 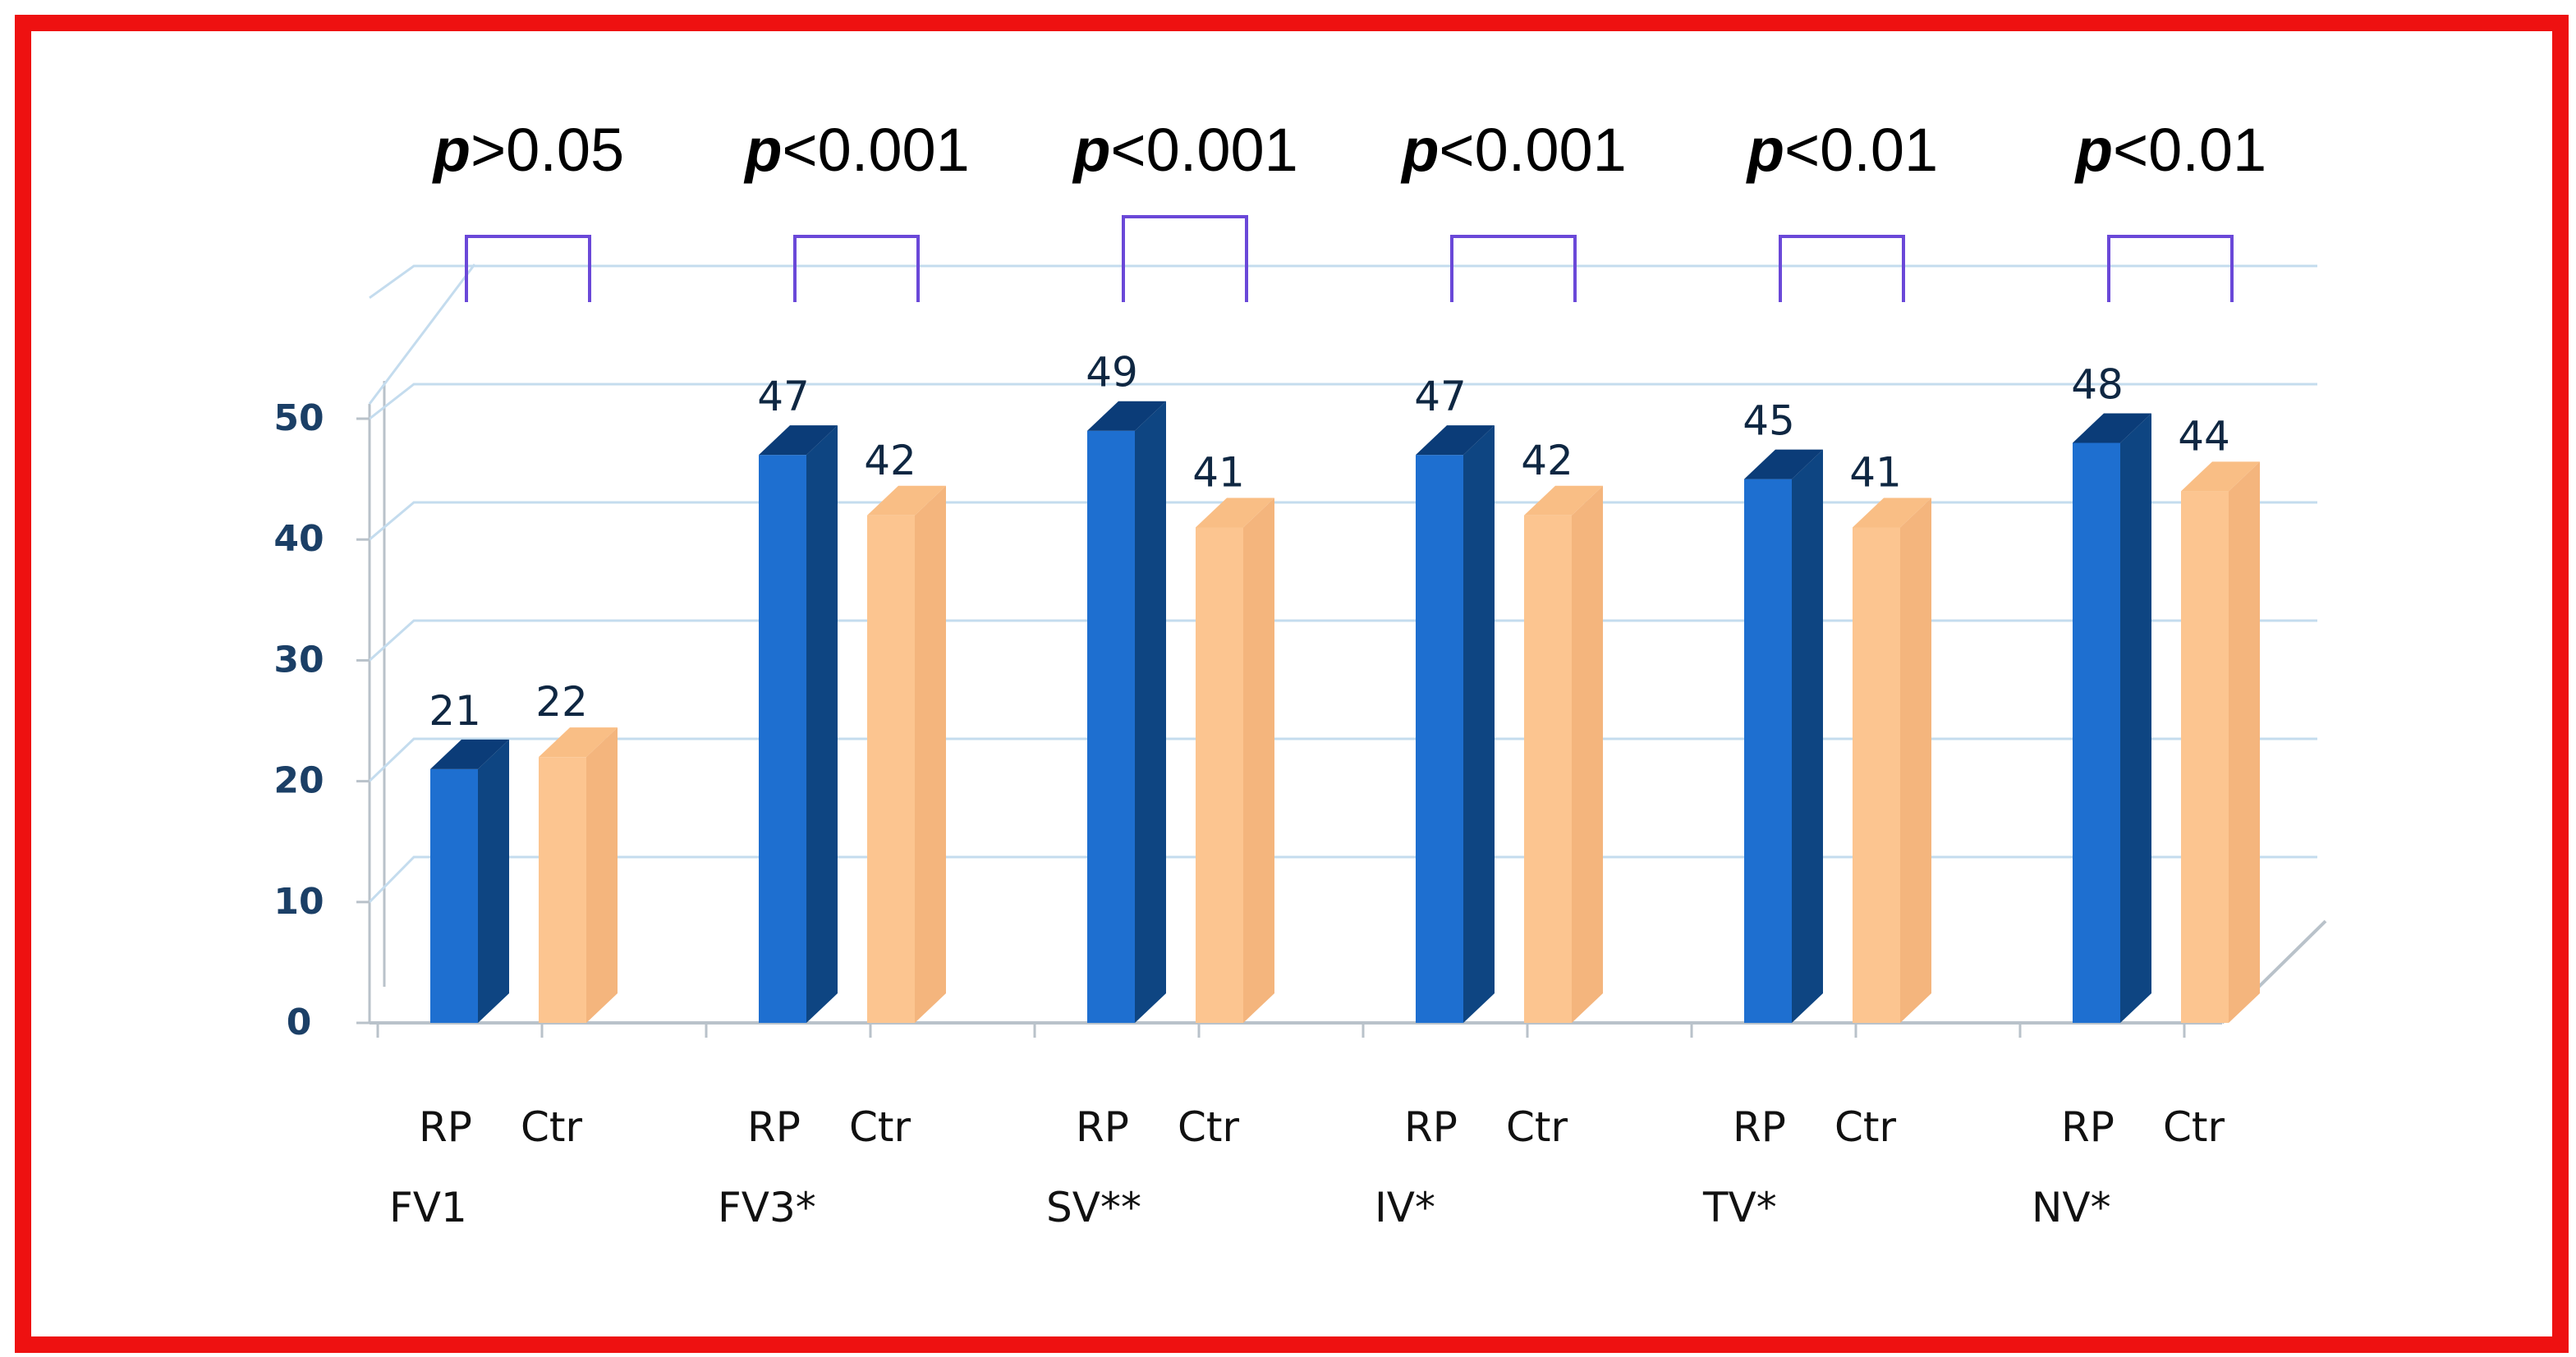 What do you see at coordinates (1112, 373) in the screenshot?
I see `value-label-rp: 49` at bounding box center [1112, 373].